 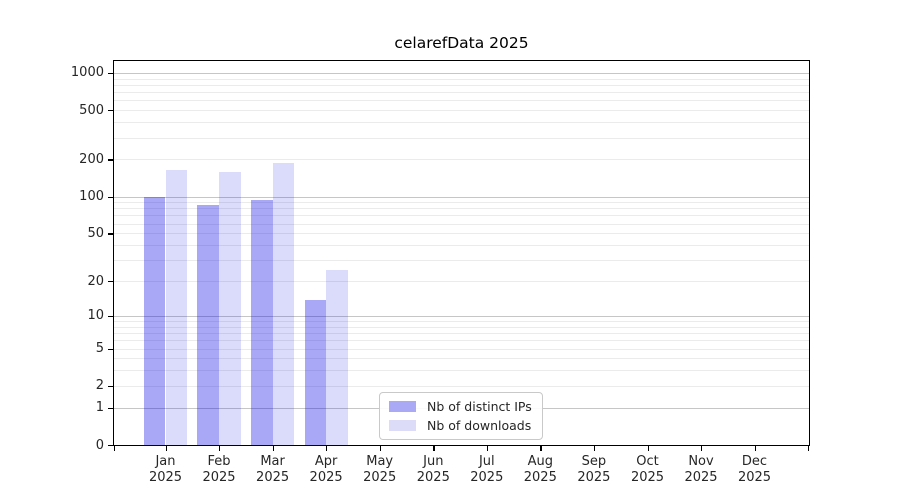 I want to click on x-tick-month: Feb, so click(x=219, y=461).